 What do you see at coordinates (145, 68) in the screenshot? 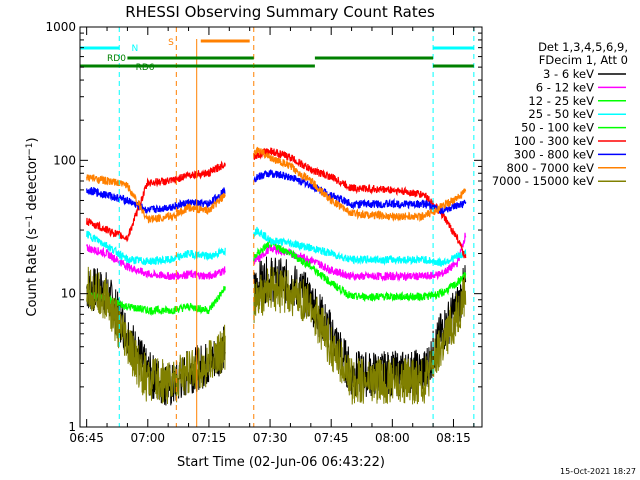
I see `marker-RD6: RD6` at bounding box center [145, 68].